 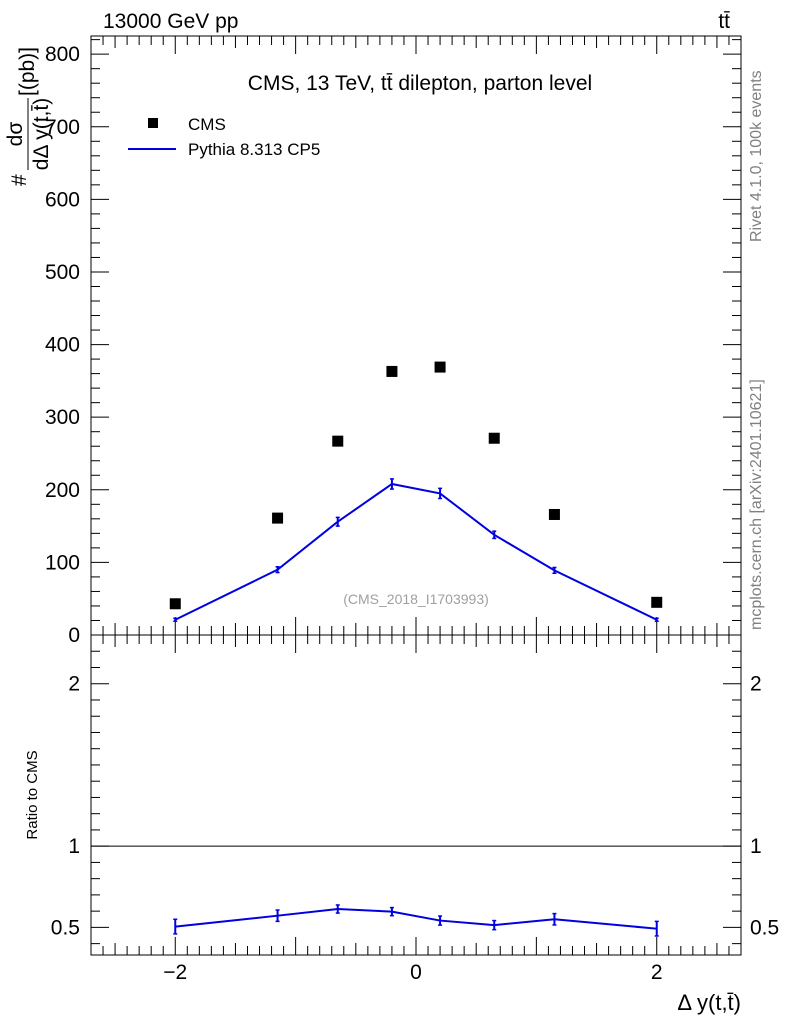 I want to click on main-ylabel: # dσ dΔ y(t,t̄) [(pb)], so click(x=28, y=116).